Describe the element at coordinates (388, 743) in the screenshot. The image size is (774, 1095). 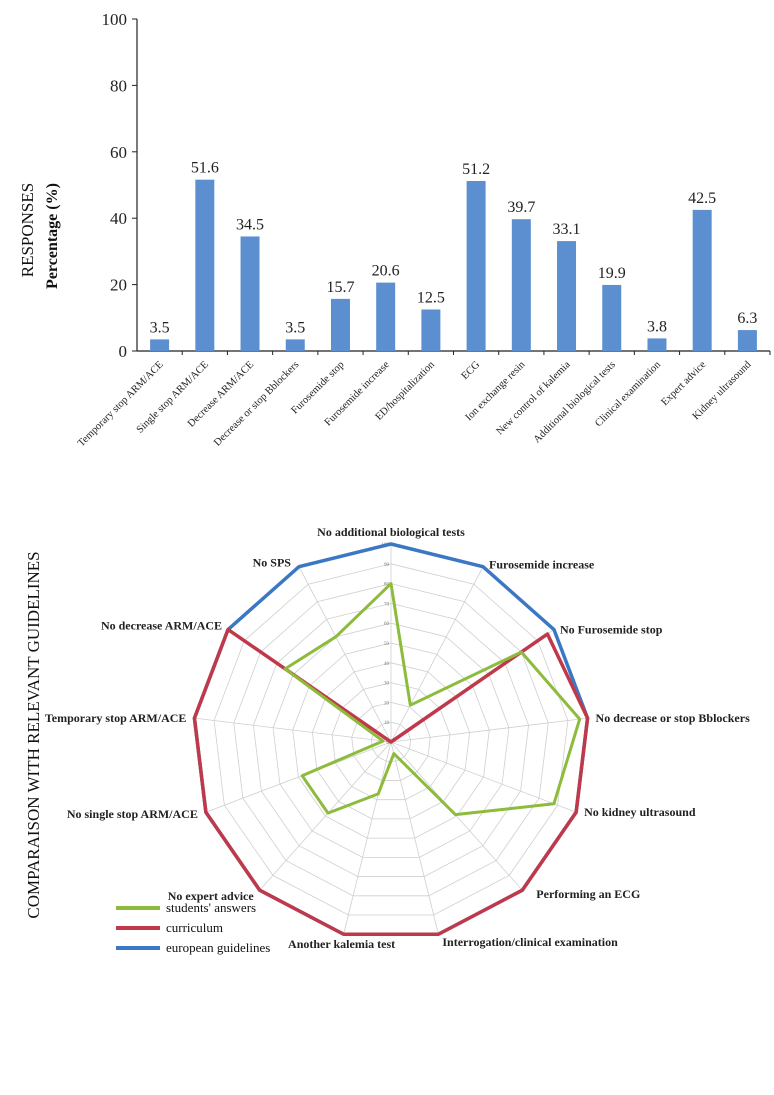
I see `radar-tick-label: 0` at that location.